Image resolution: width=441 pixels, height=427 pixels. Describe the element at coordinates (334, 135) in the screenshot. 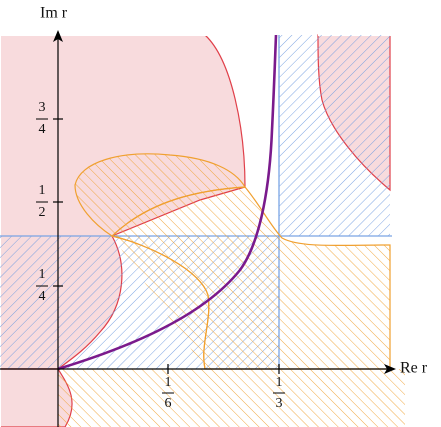

I see `blue-region-upper-right` at that location.